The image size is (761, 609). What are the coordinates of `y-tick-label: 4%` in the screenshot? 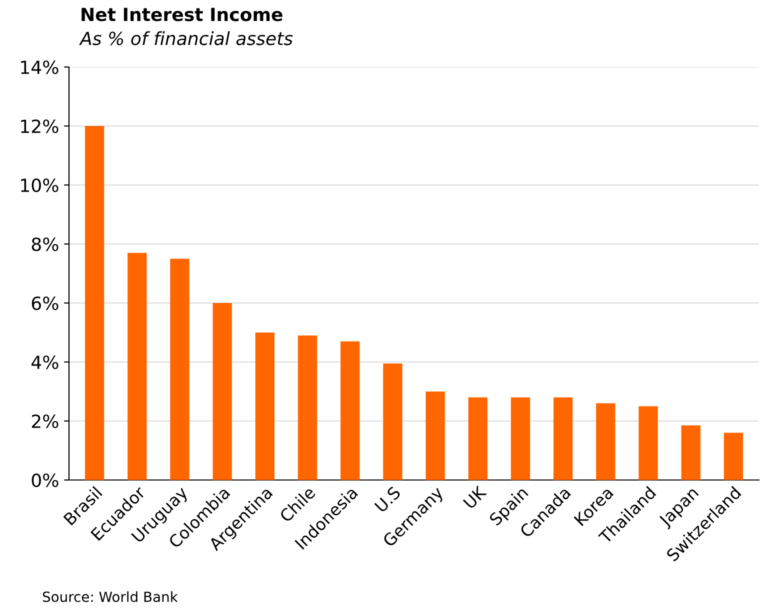 It's located at (45, 362).